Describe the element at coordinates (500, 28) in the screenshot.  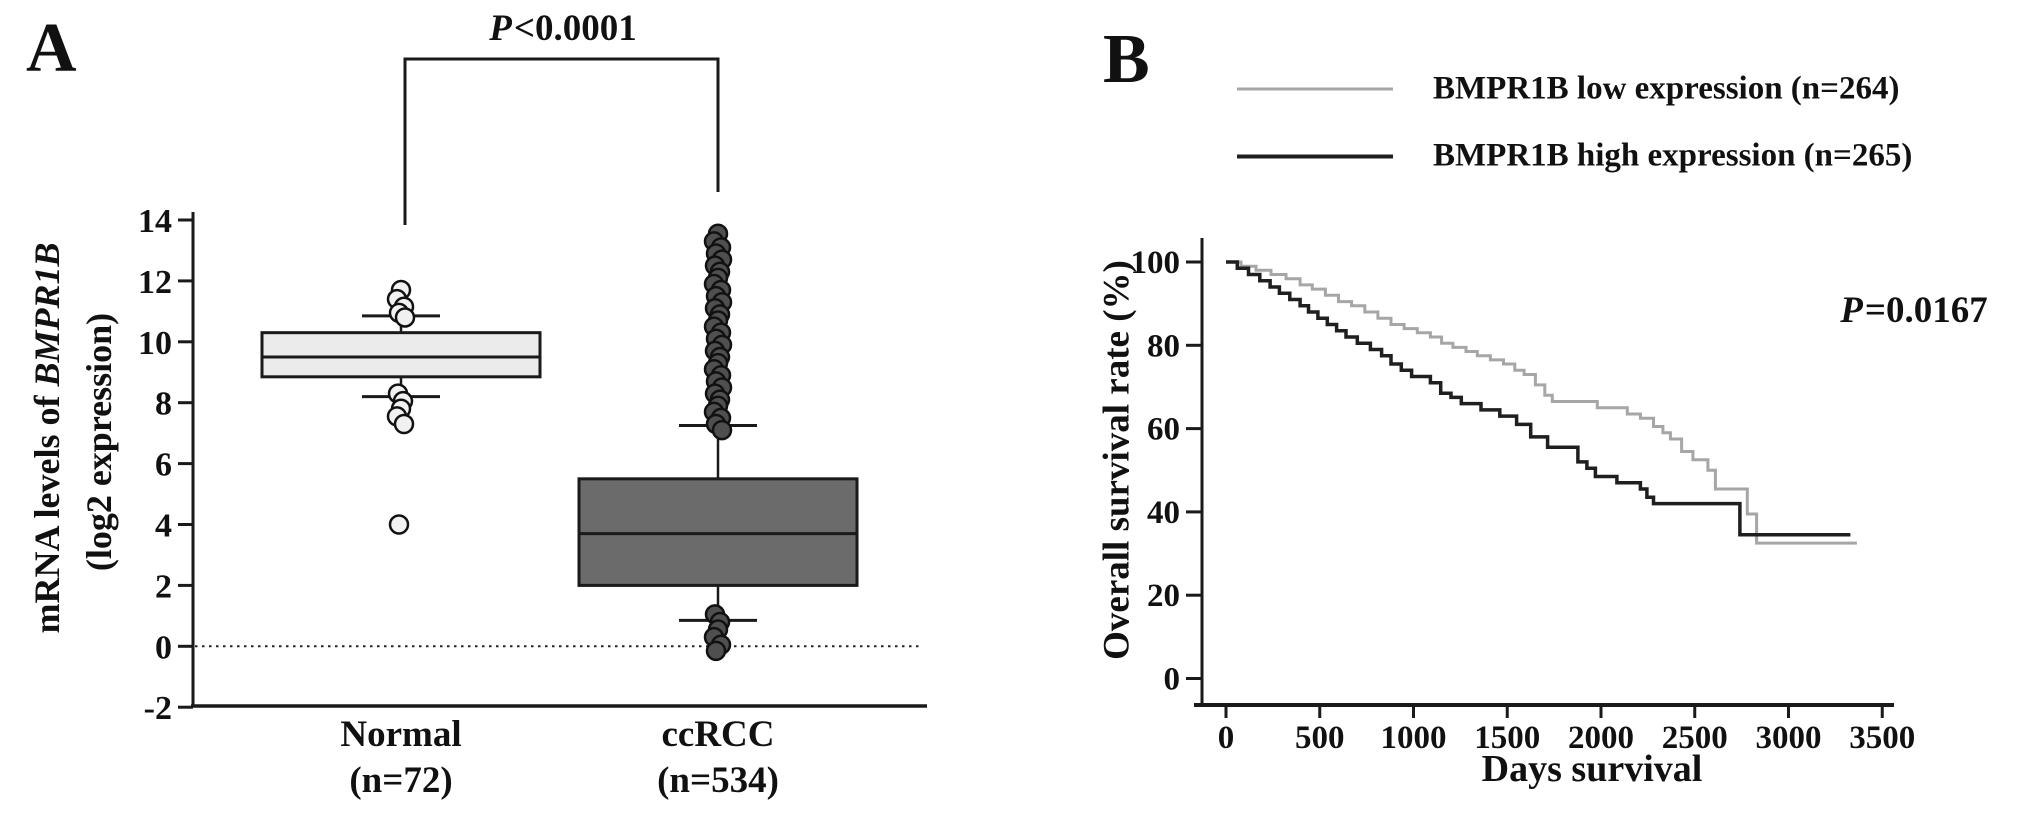
I see `panel-a-pvalue-symbol: P` at that location.